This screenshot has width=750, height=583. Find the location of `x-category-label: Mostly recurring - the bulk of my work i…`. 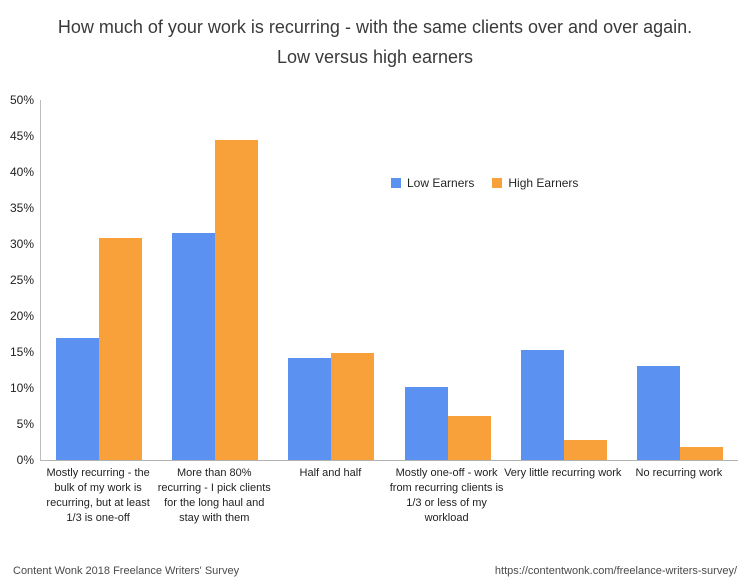

x-category-label: Mostly recurring - the bulk of my work i… is located at coordinates (98, 495).